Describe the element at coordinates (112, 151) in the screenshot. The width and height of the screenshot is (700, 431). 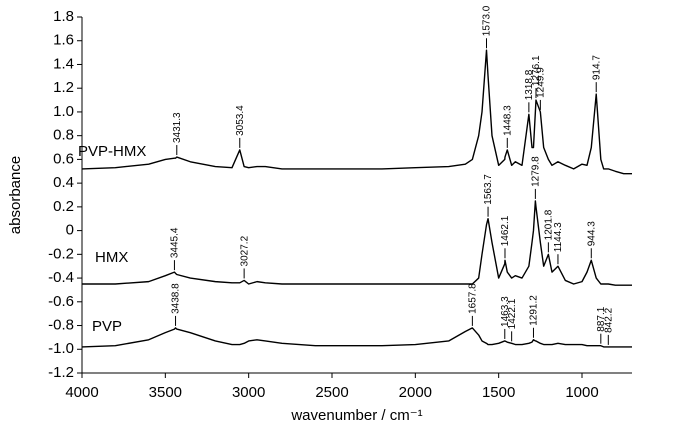
I see `series-label: PVP-HMX` at that location.